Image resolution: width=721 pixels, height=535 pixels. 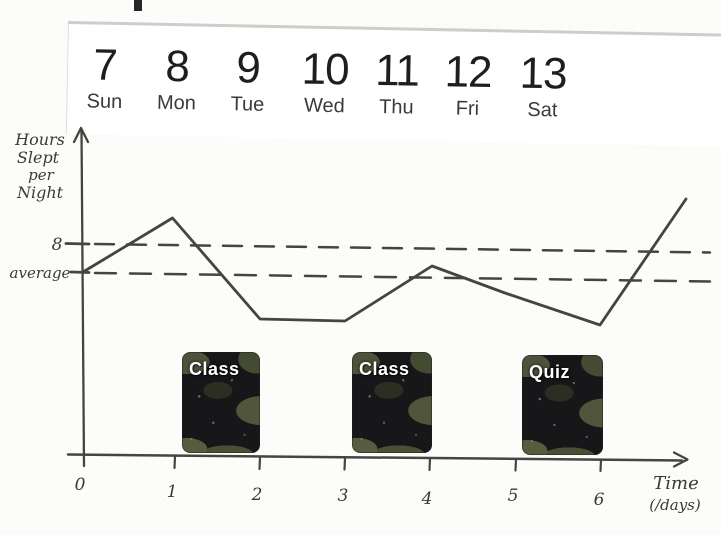 What do you see at coordinates (343, 496) in the screenshot?
I see `x-tick-label-3: 3` at bounding box center [343, 496].